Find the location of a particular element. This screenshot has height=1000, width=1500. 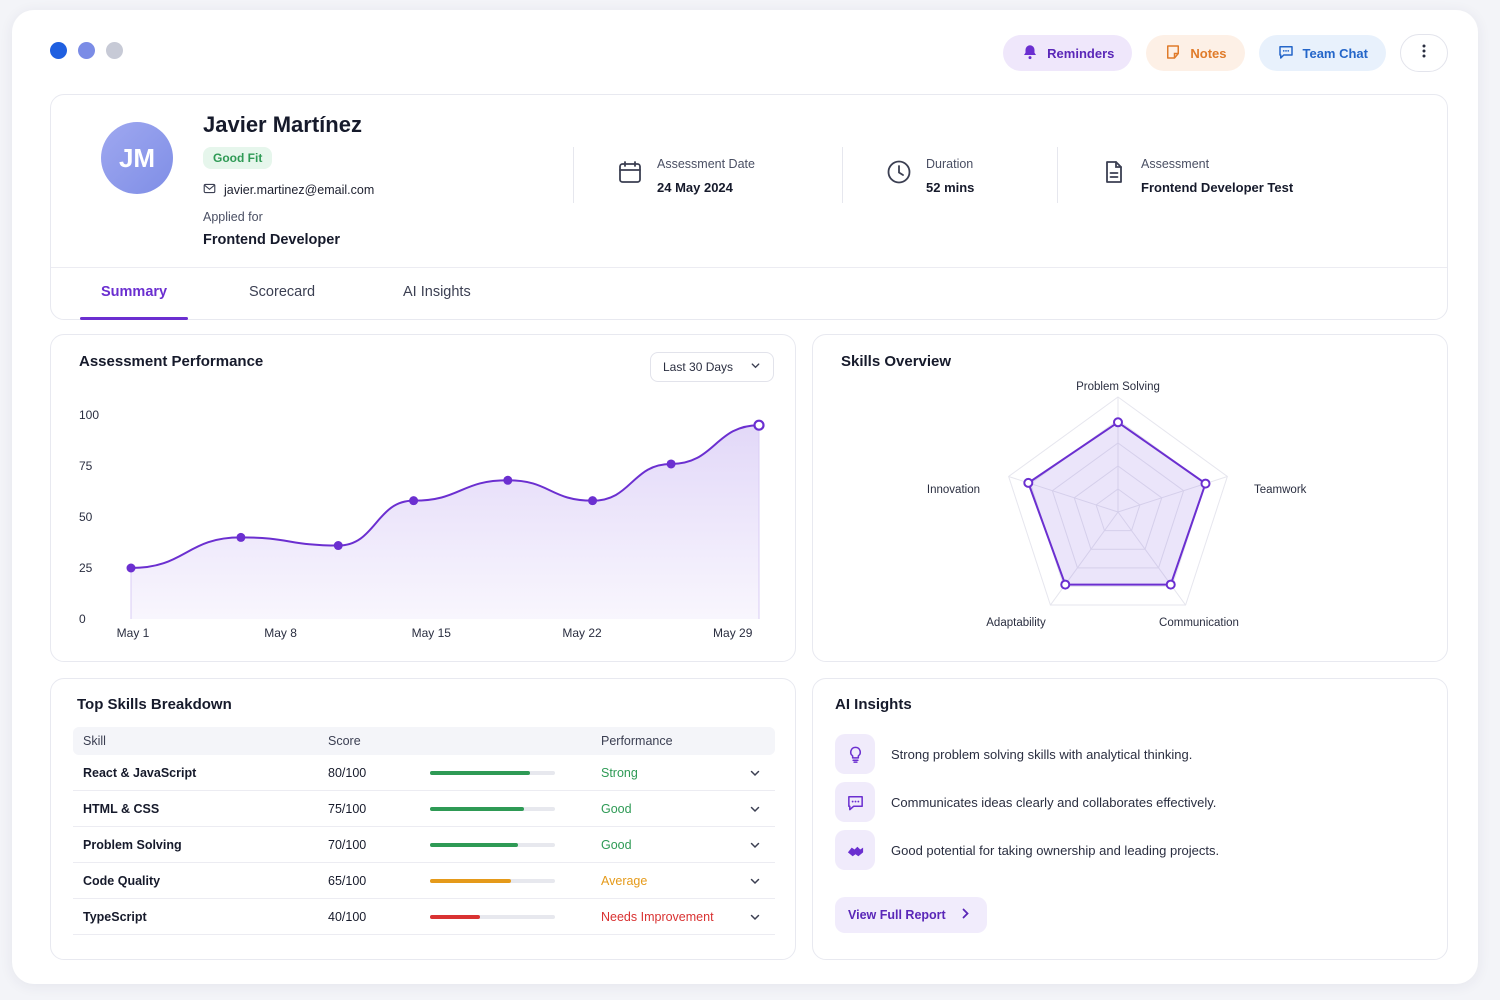

reminders-button: Reminders is located at coordinates (1068, 53).